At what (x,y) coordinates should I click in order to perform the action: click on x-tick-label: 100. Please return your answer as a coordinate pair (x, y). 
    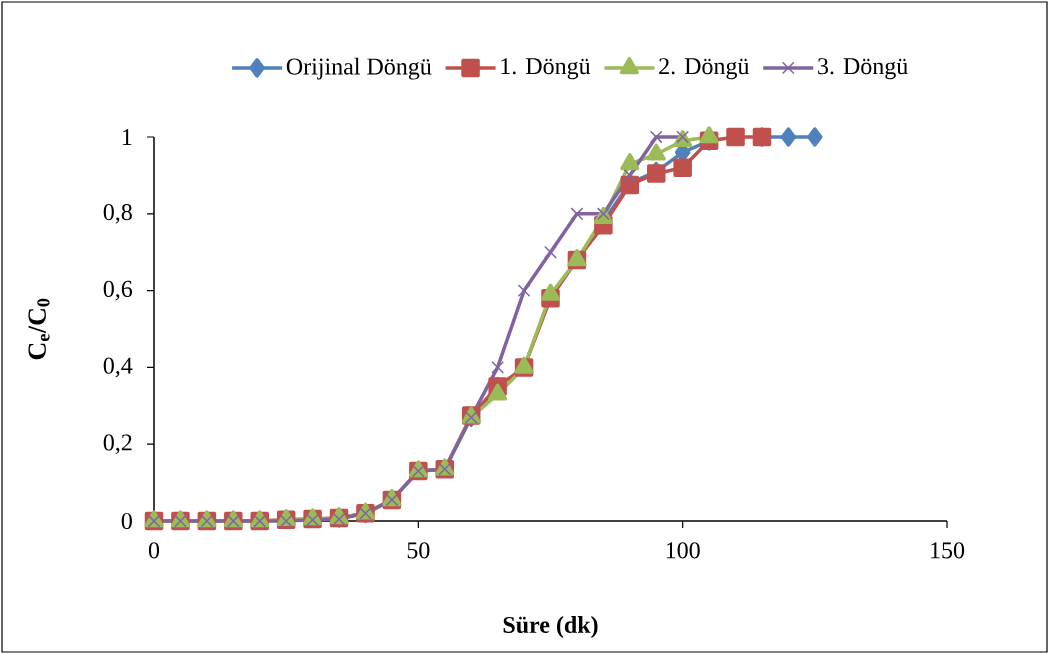
    Looking at the image, I should click on (683, 550).